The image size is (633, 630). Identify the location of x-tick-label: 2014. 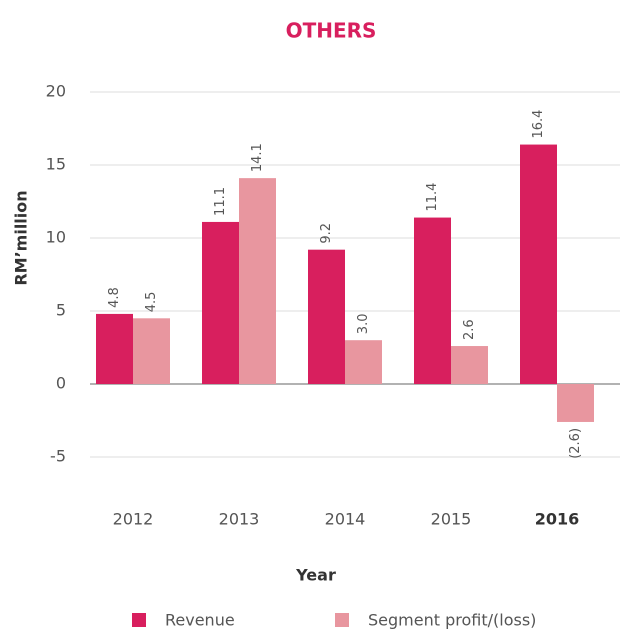
(345, 519).